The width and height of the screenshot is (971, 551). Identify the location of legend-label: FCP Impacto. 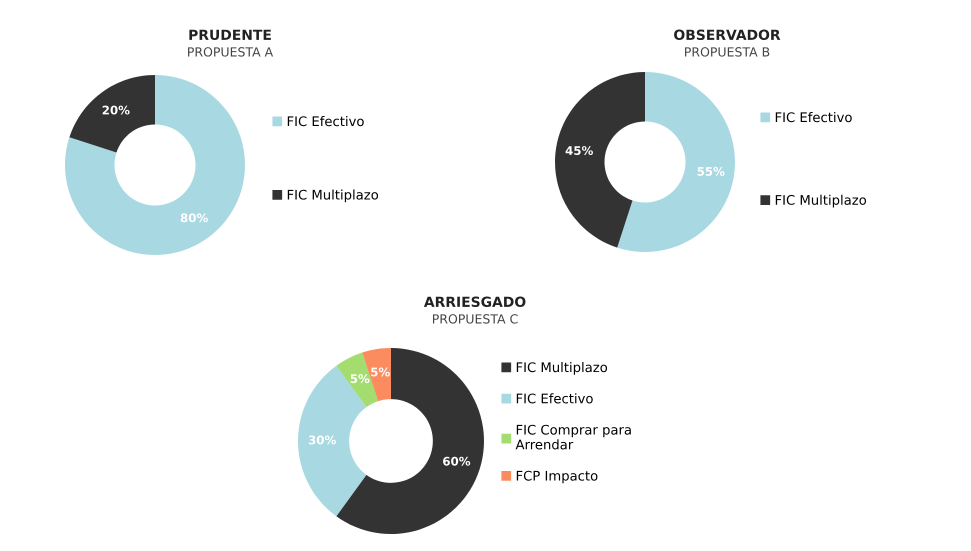
(557, 477).